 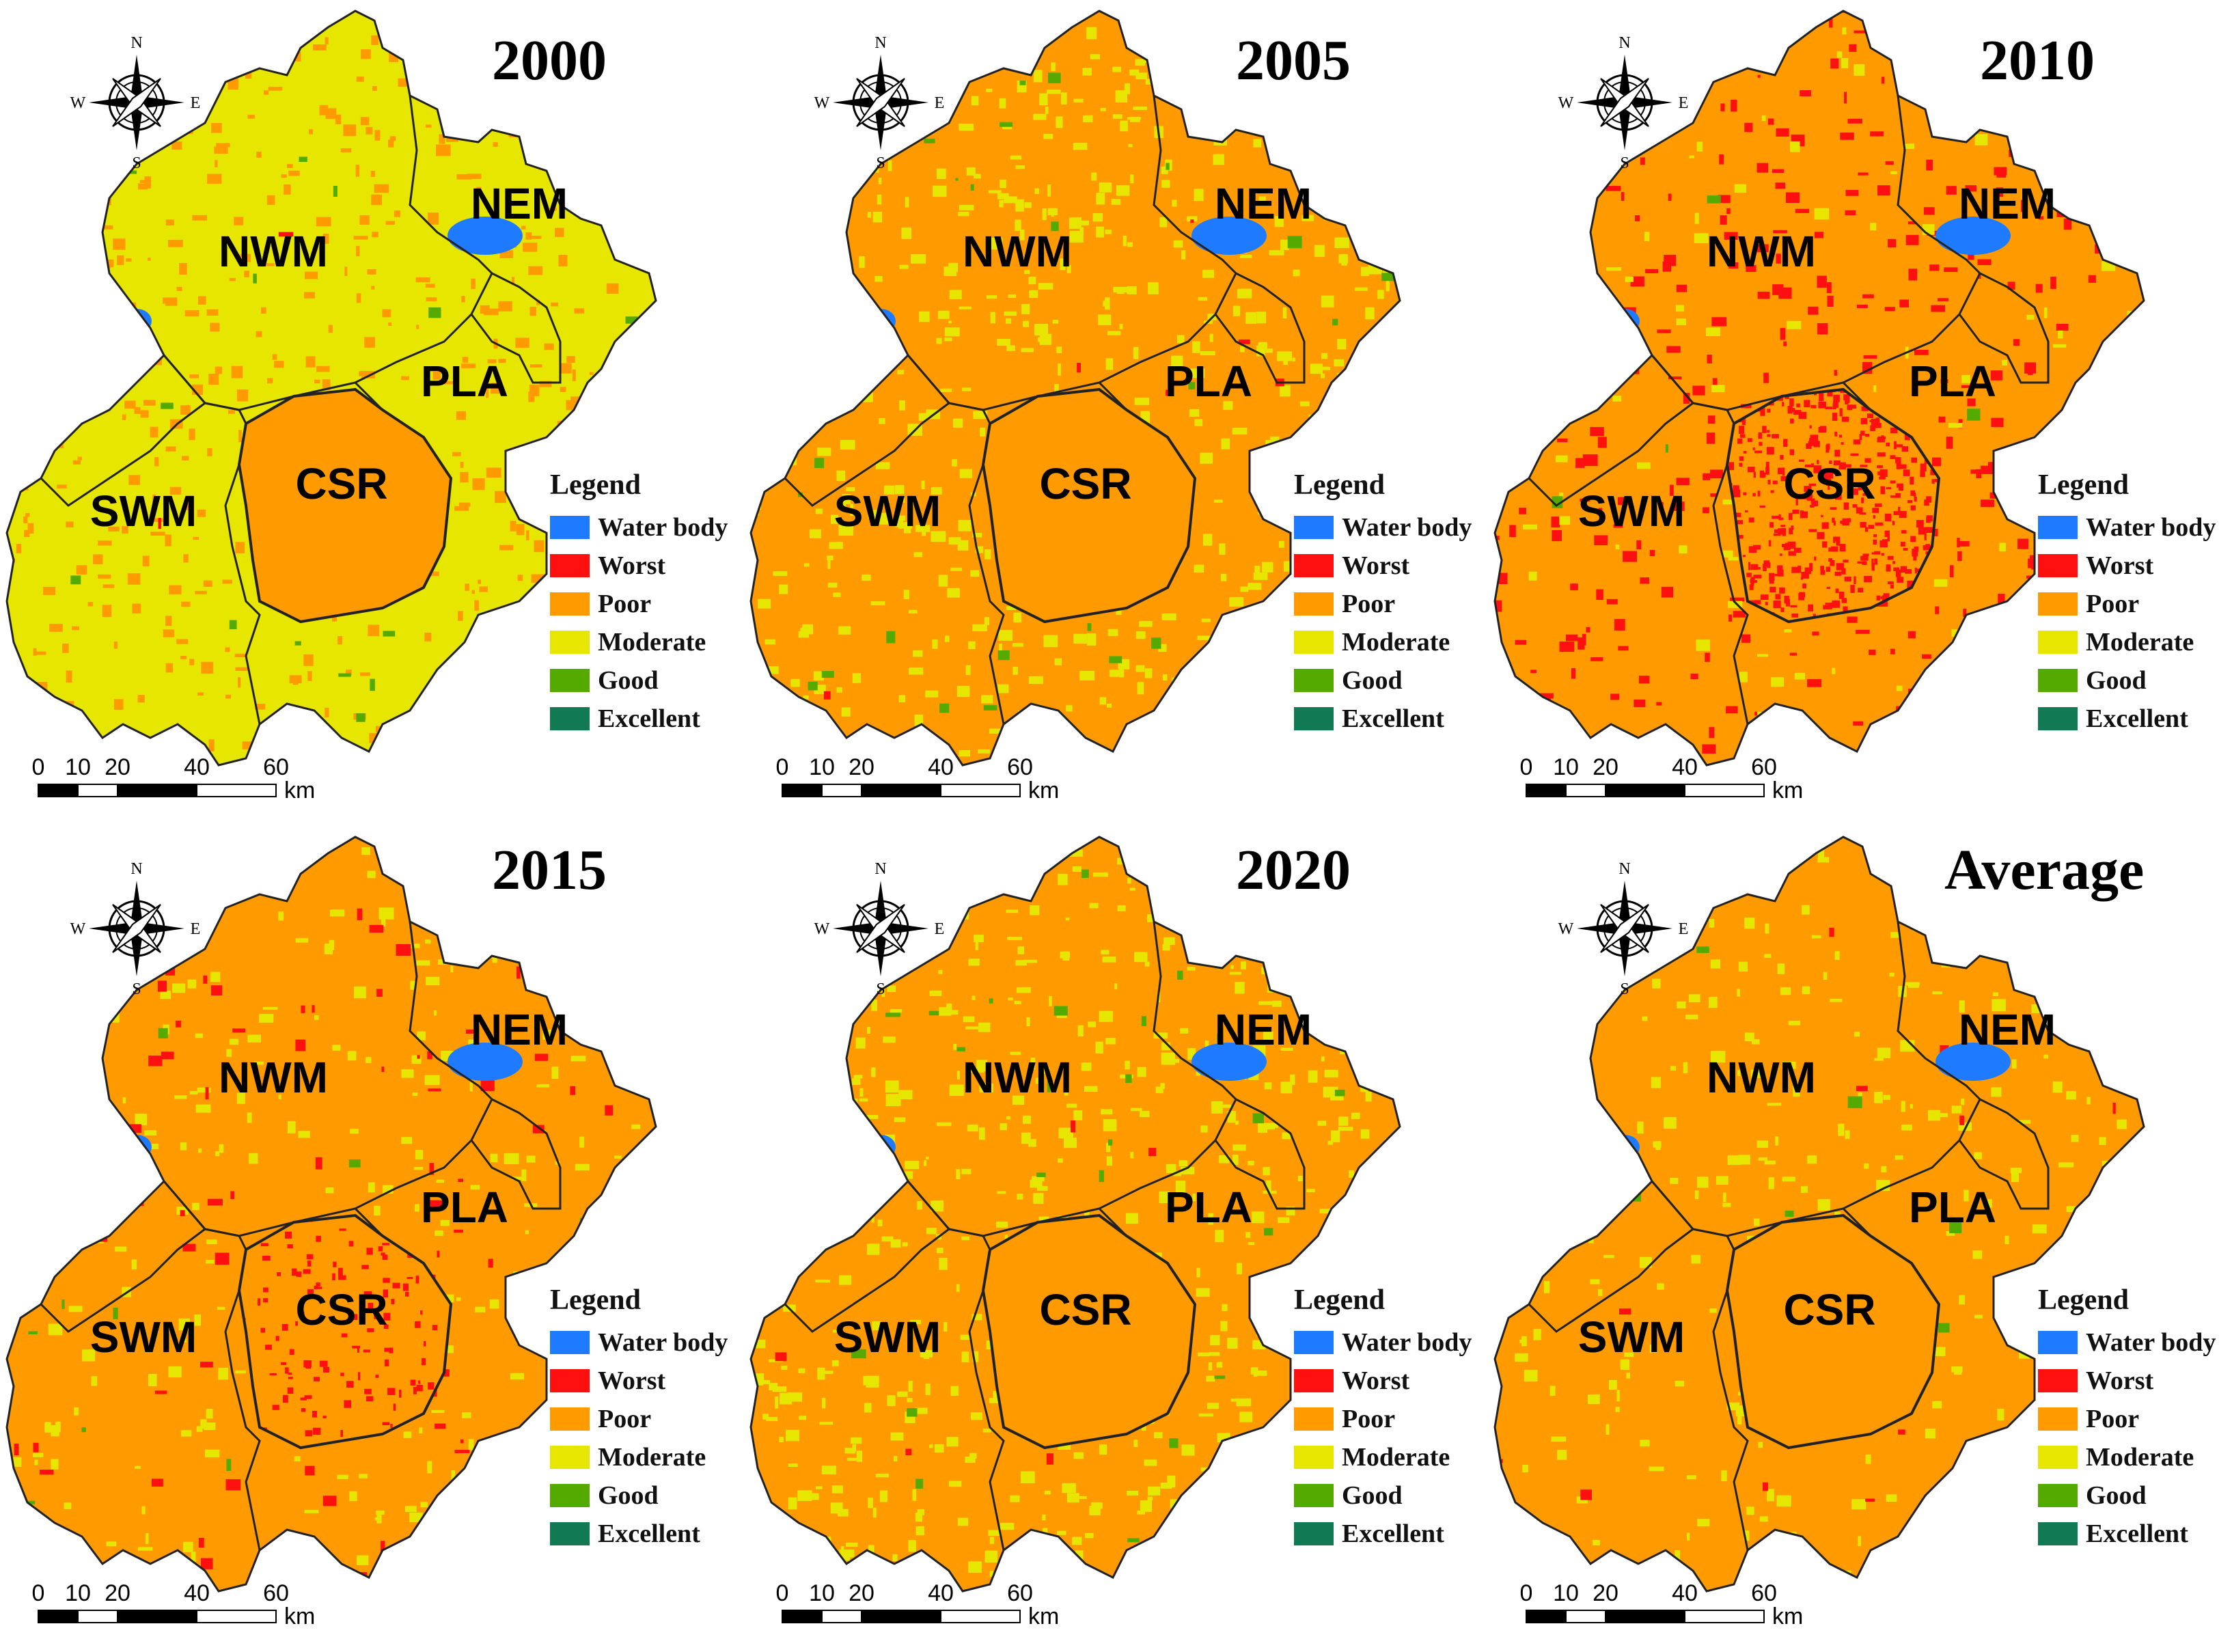 I want to click on compass-s: S, so click(x=880, y=989).